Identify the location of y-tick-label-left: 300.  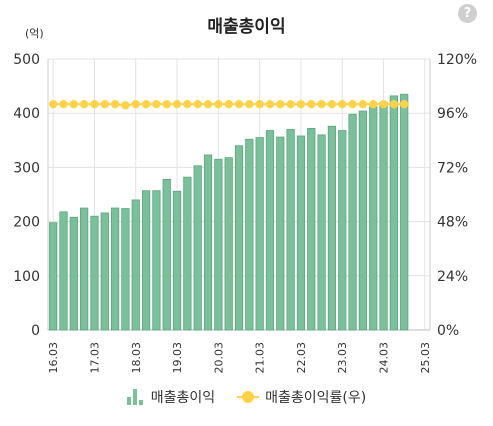
(26, 168).